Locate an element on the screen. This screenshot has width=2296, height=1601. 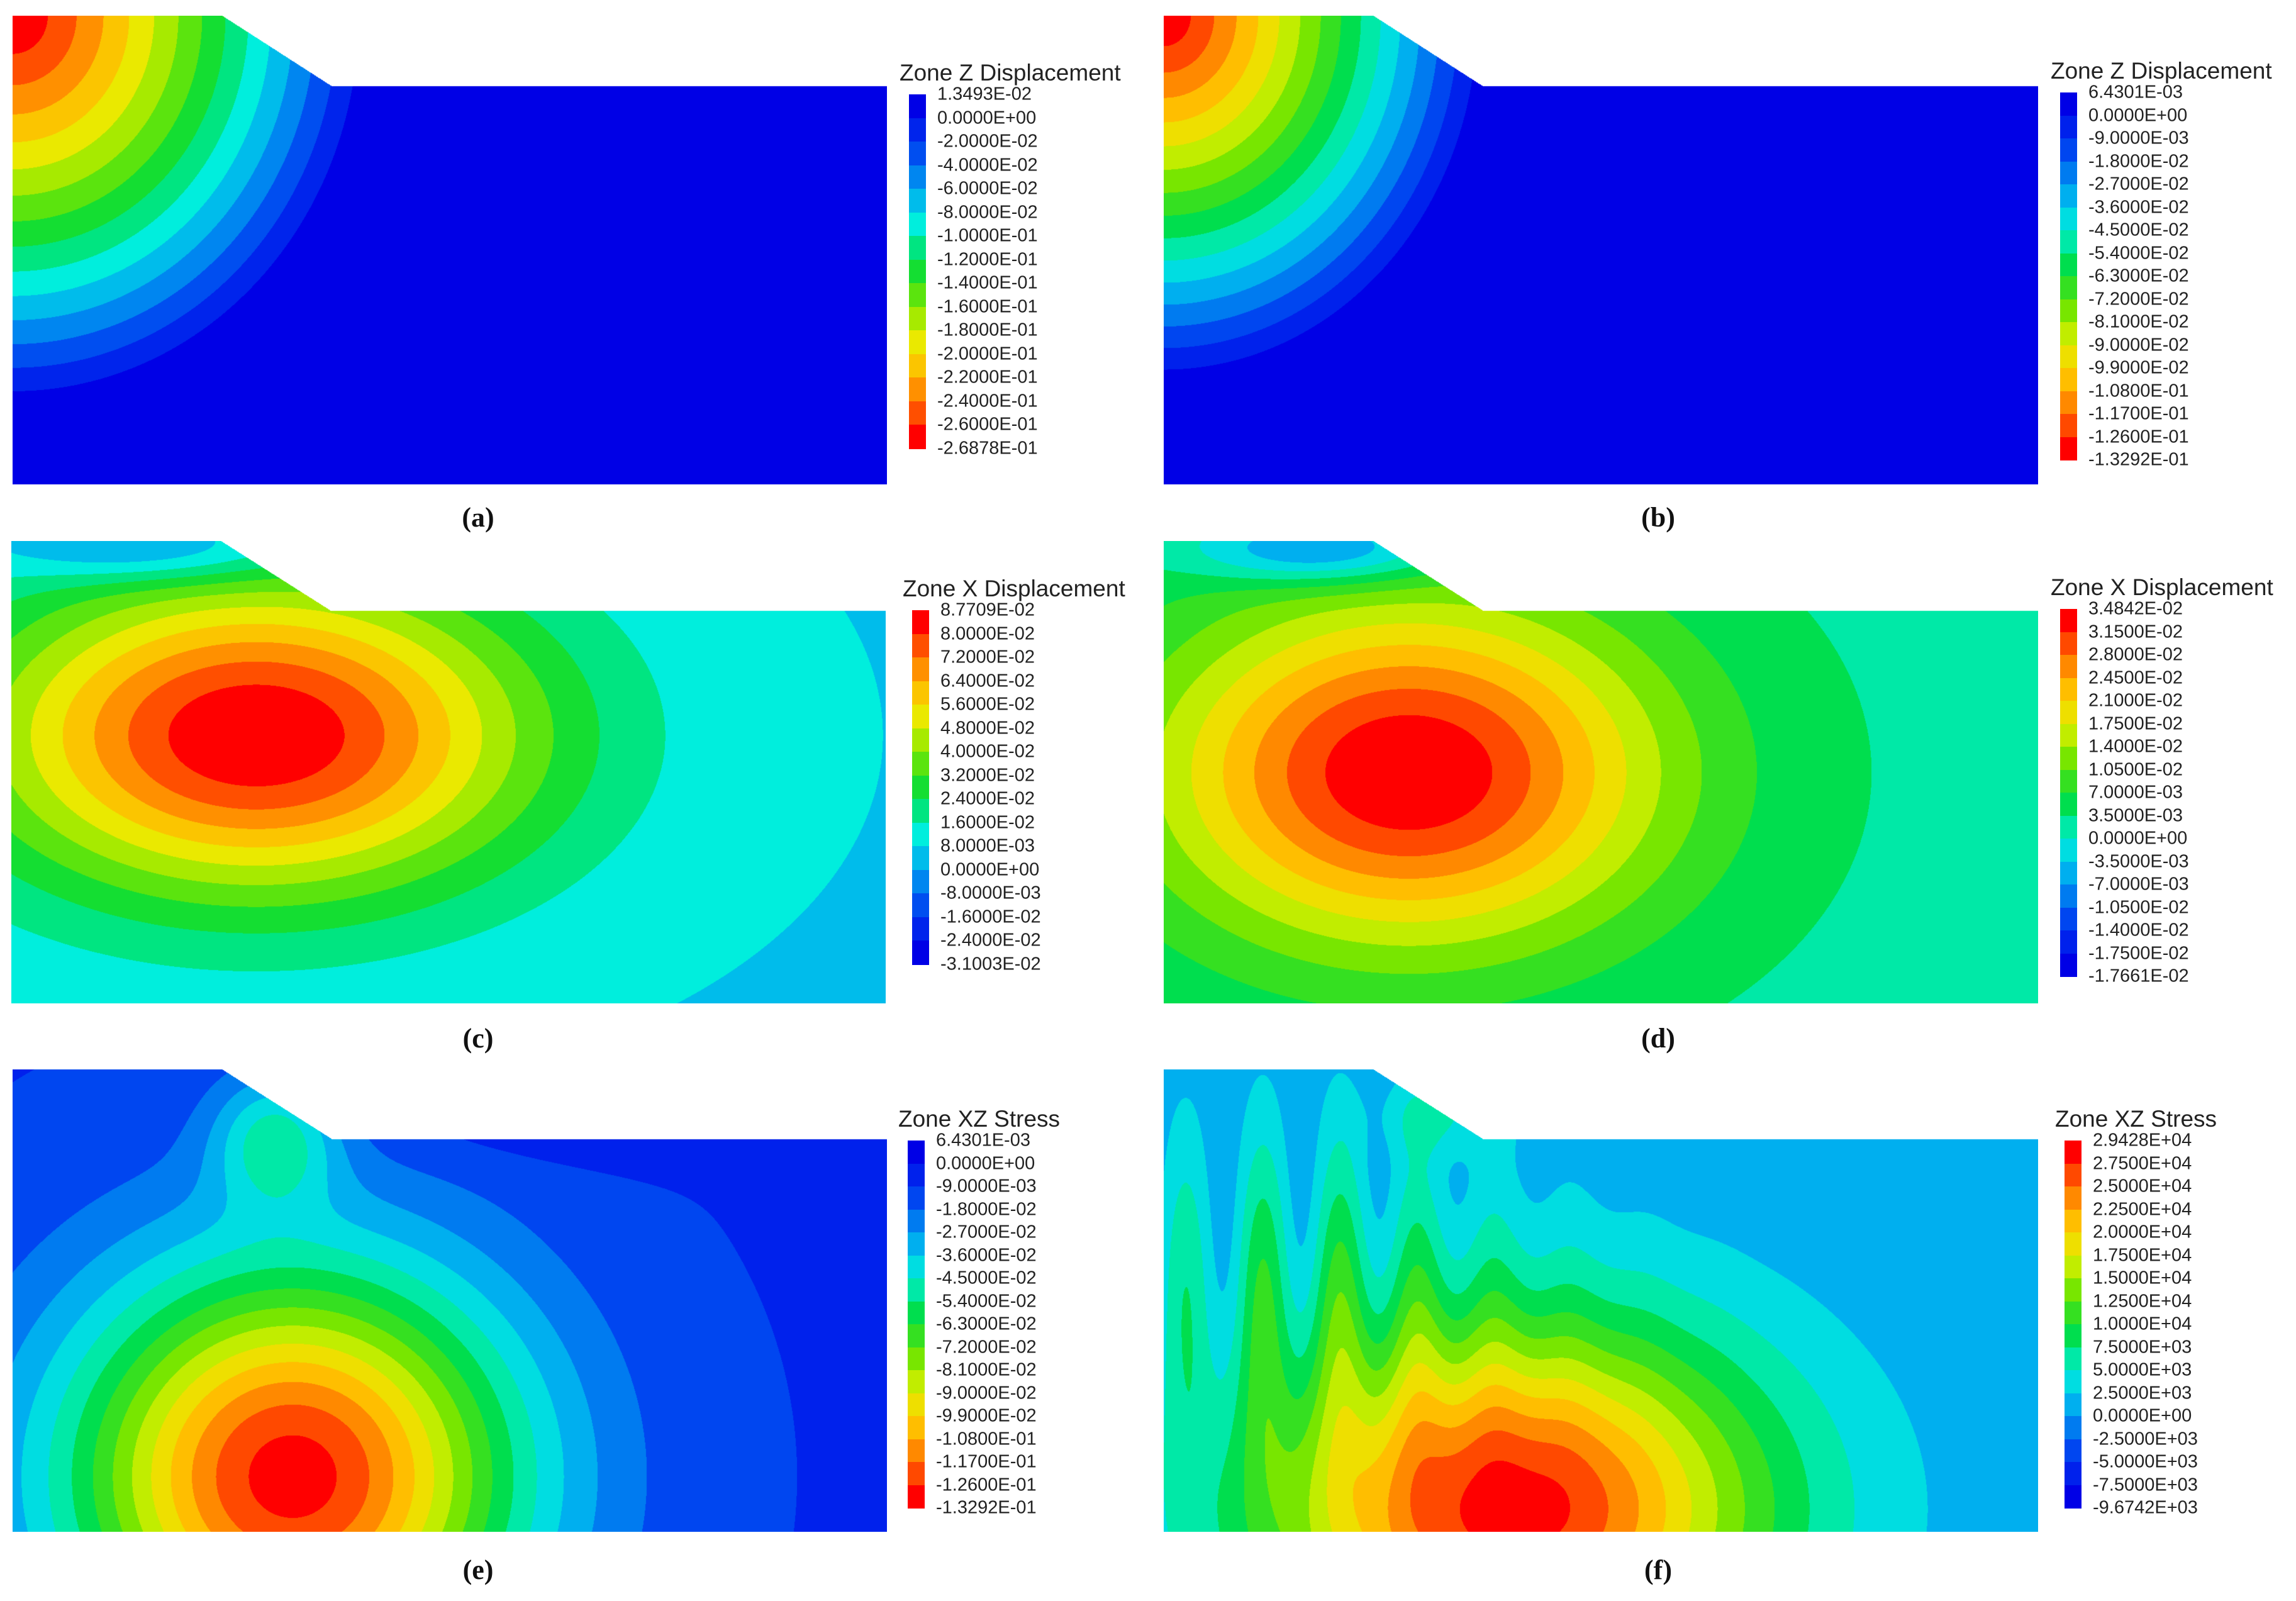
legend-tick-label: 2.0000E+04 is located at coordinates (2142, 1232).